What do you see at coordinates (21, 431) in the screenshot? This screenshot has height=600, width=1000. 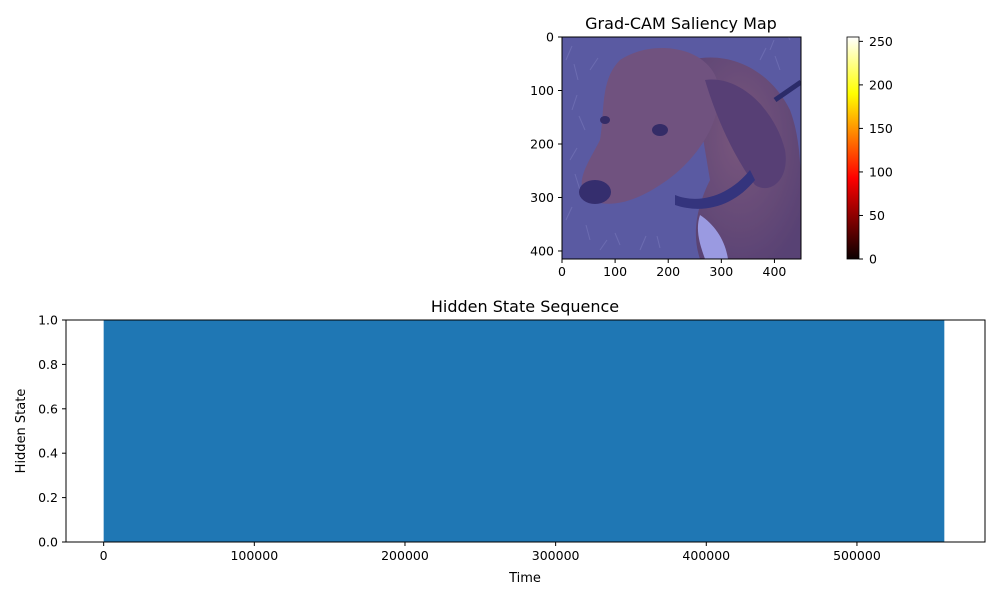 I see `hidden-state-ylabel: Hidden State` at bounding box center [21, 431].